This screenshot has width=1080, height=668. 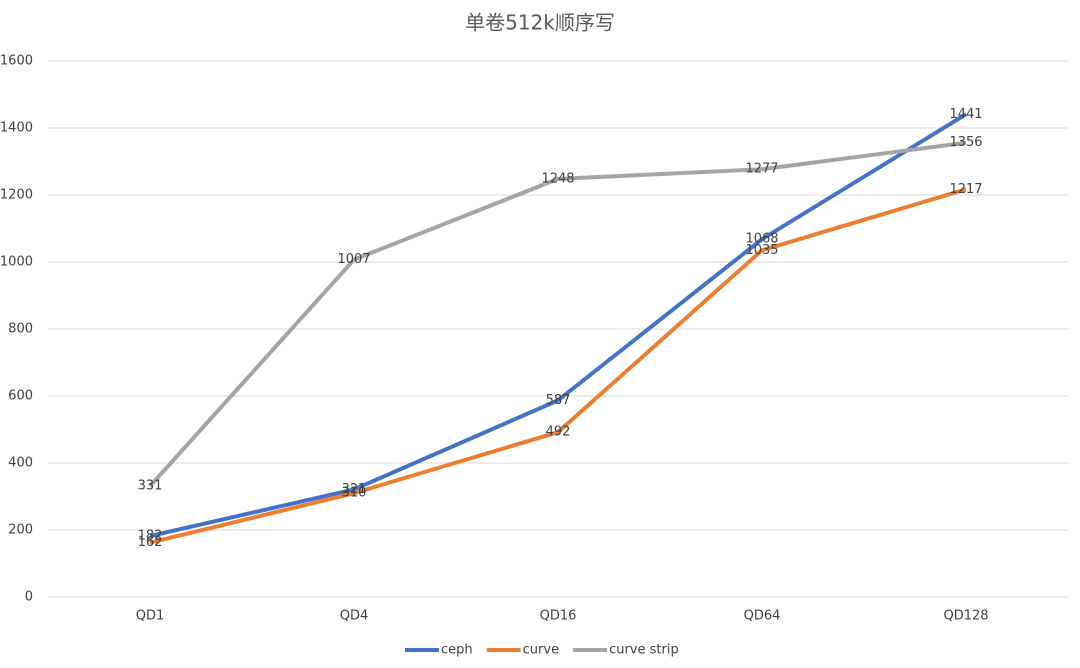 I want to click on y-tick-label: 400, so click(x=20, y=463).